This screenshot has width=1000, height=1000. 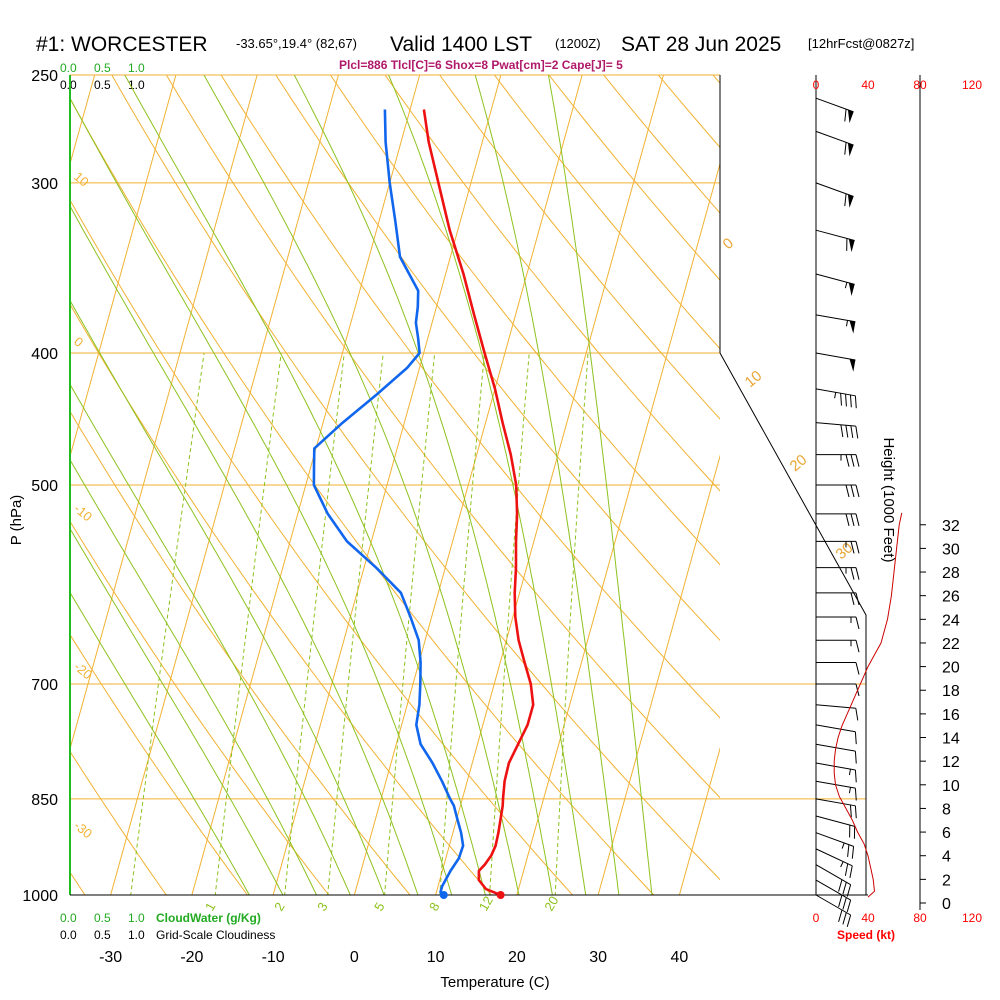 I want to click on dry-adiabat-label: 0, so click(x=78, y=342).